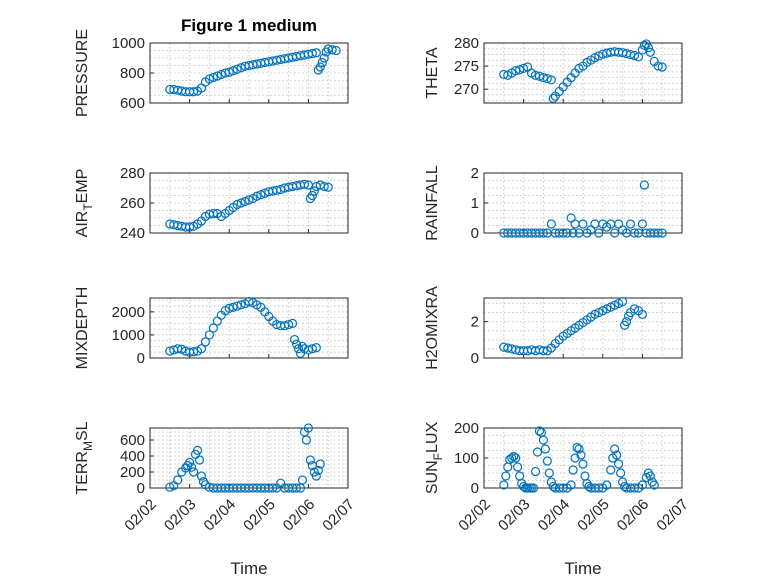 The width and height of the screenshot is (778, 583). Describe the element at coordinates (583, 328) in the screenshot. I see `axes-frame` at that location.